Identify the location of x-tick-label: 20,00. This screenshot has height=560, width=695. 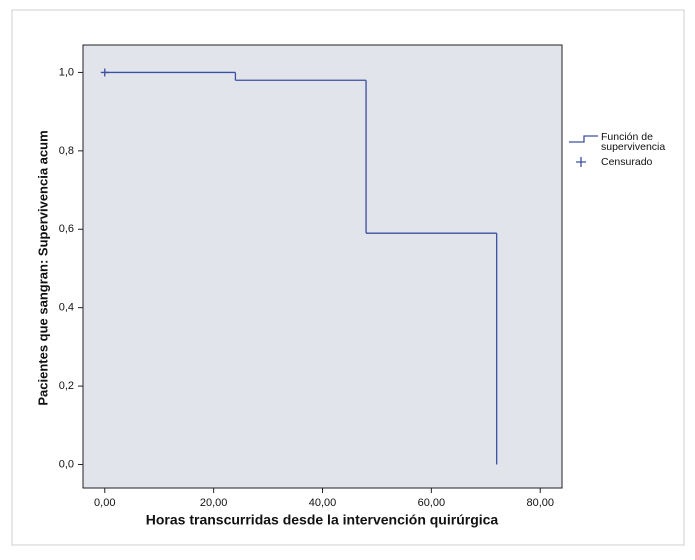
(214, 503).